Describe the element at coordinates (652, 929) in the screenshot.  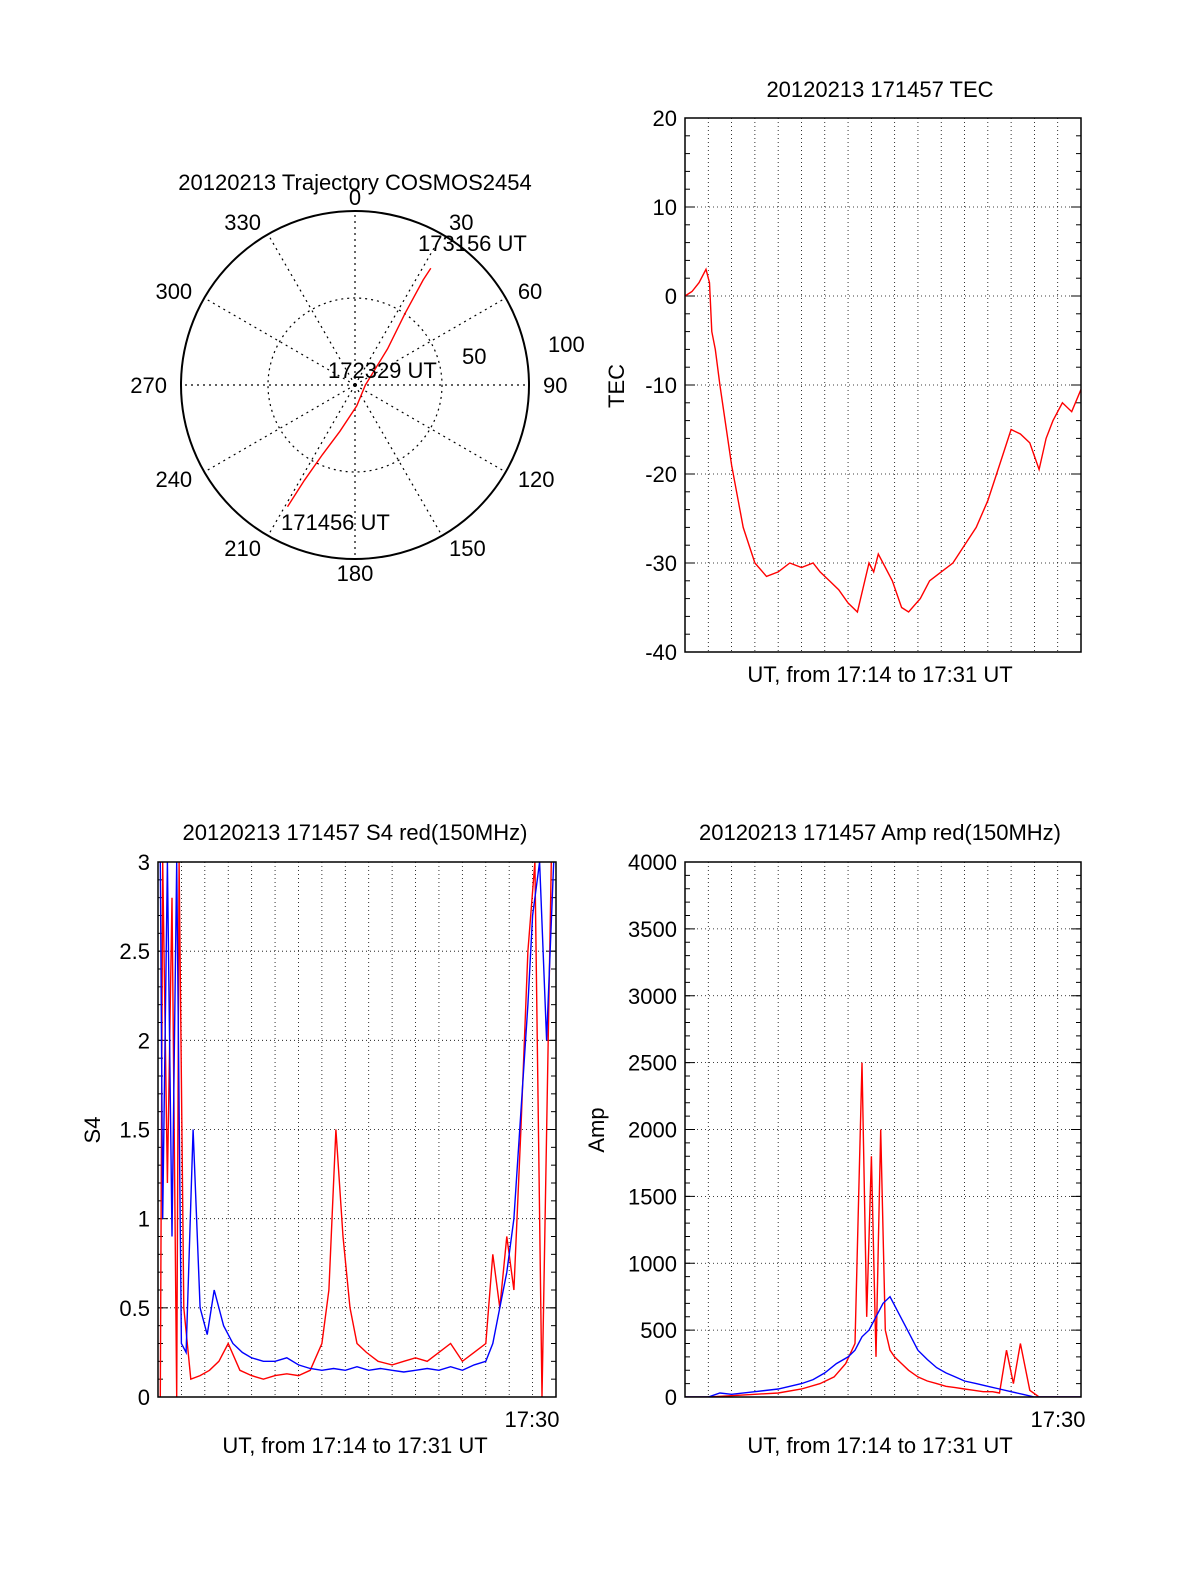
I see `amp-ytick-label: 3500` at that location.